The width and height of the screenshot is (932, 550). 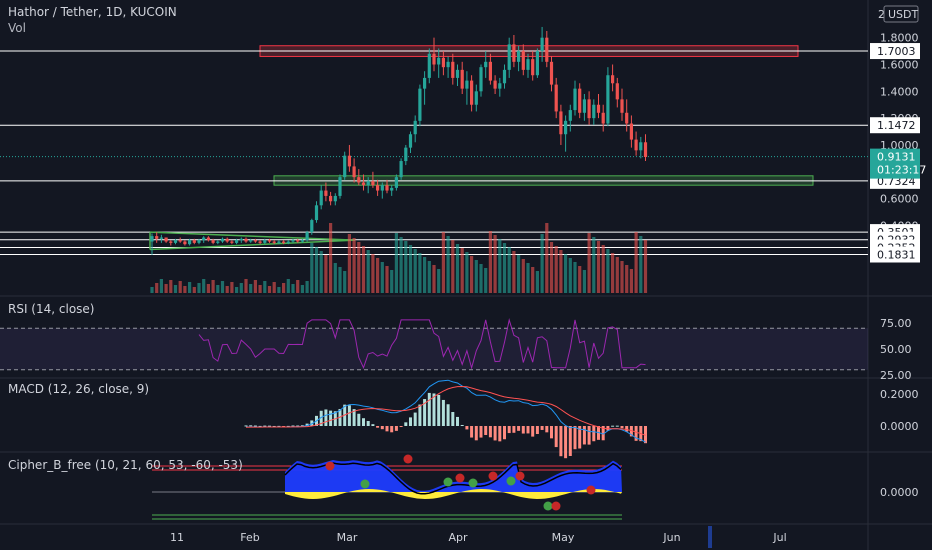 I want to click on level-label-box, so click(x=895, y=254).